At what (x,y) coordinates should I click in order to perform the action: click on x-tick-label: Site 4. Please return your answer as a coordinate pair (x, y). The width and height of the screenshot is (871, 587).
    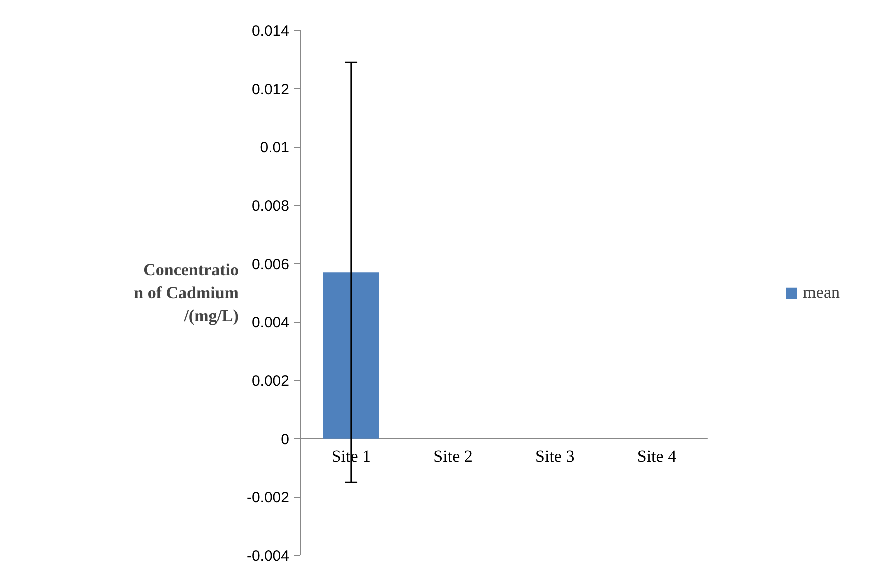
    Looking at the image, I should click on (657, 456).